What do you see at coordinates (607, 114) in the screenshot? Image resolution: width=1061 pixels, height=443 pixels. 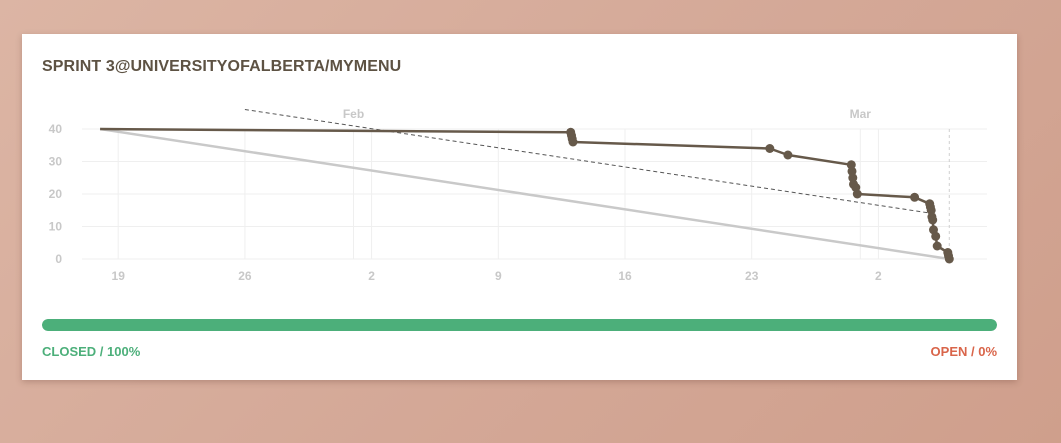 I see `month-labels: Feb Mar` at bounding box center [607, 114].